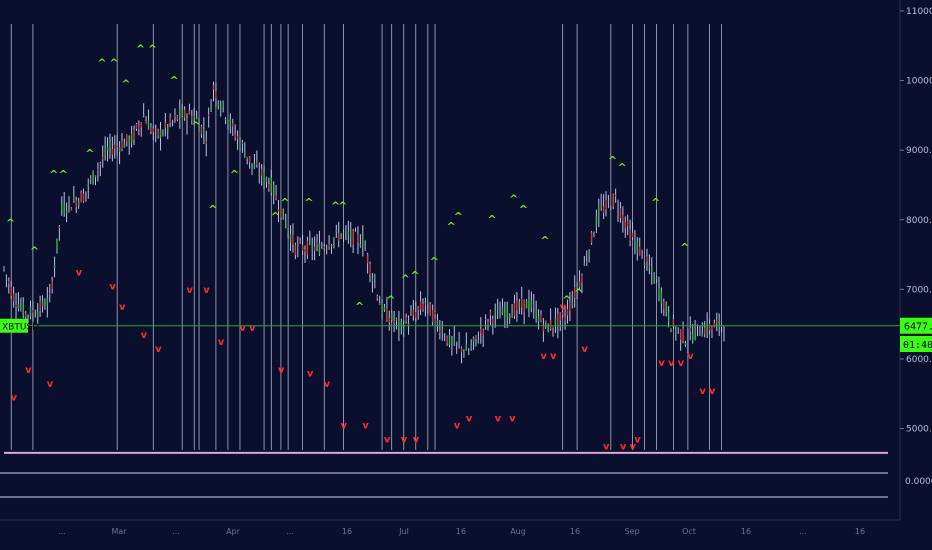 The image size is (932, 550). I want to click on countdown-value: 01:40:33, so click(917, 345).